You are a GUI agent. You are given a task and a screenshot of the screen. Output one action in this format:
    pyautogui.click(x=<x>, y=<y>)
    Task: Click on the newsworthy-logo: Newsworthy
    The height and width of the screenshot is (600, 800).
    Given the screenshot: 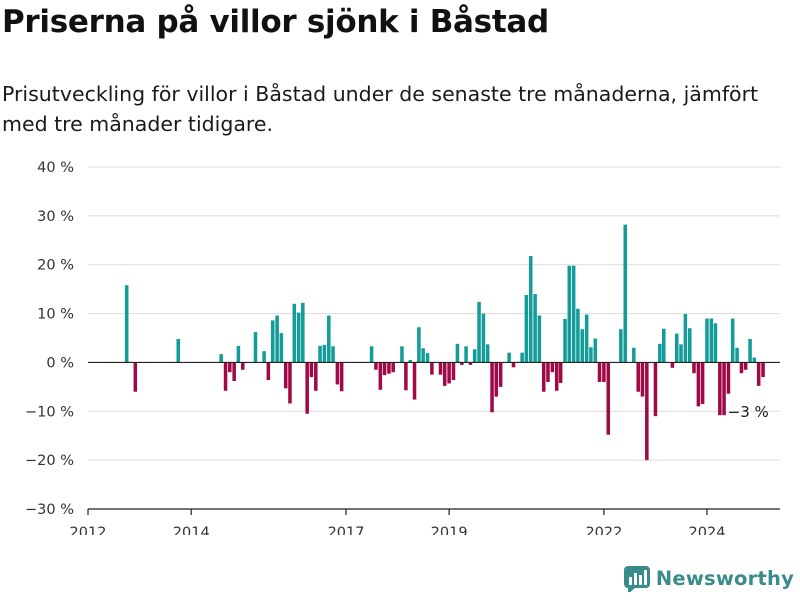 What is the action you would take?
    pyautogui.click(x=708, y=578)
    